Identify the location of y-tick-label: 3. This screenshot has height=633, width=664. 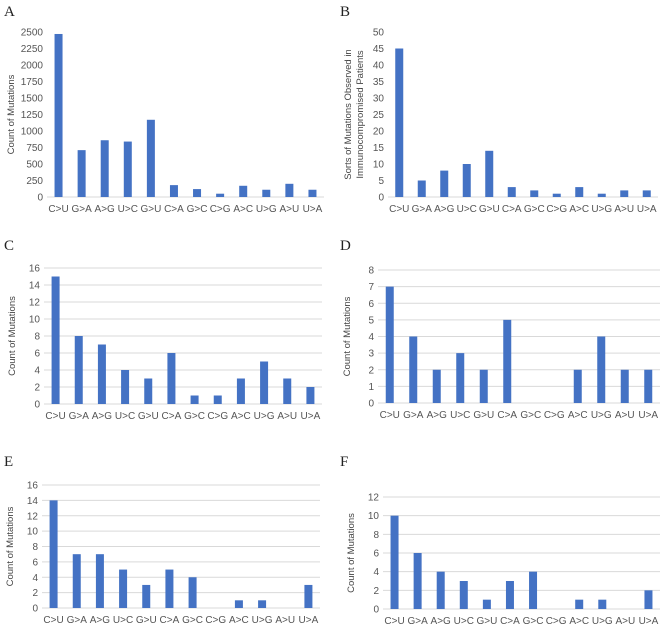
(371, 354).